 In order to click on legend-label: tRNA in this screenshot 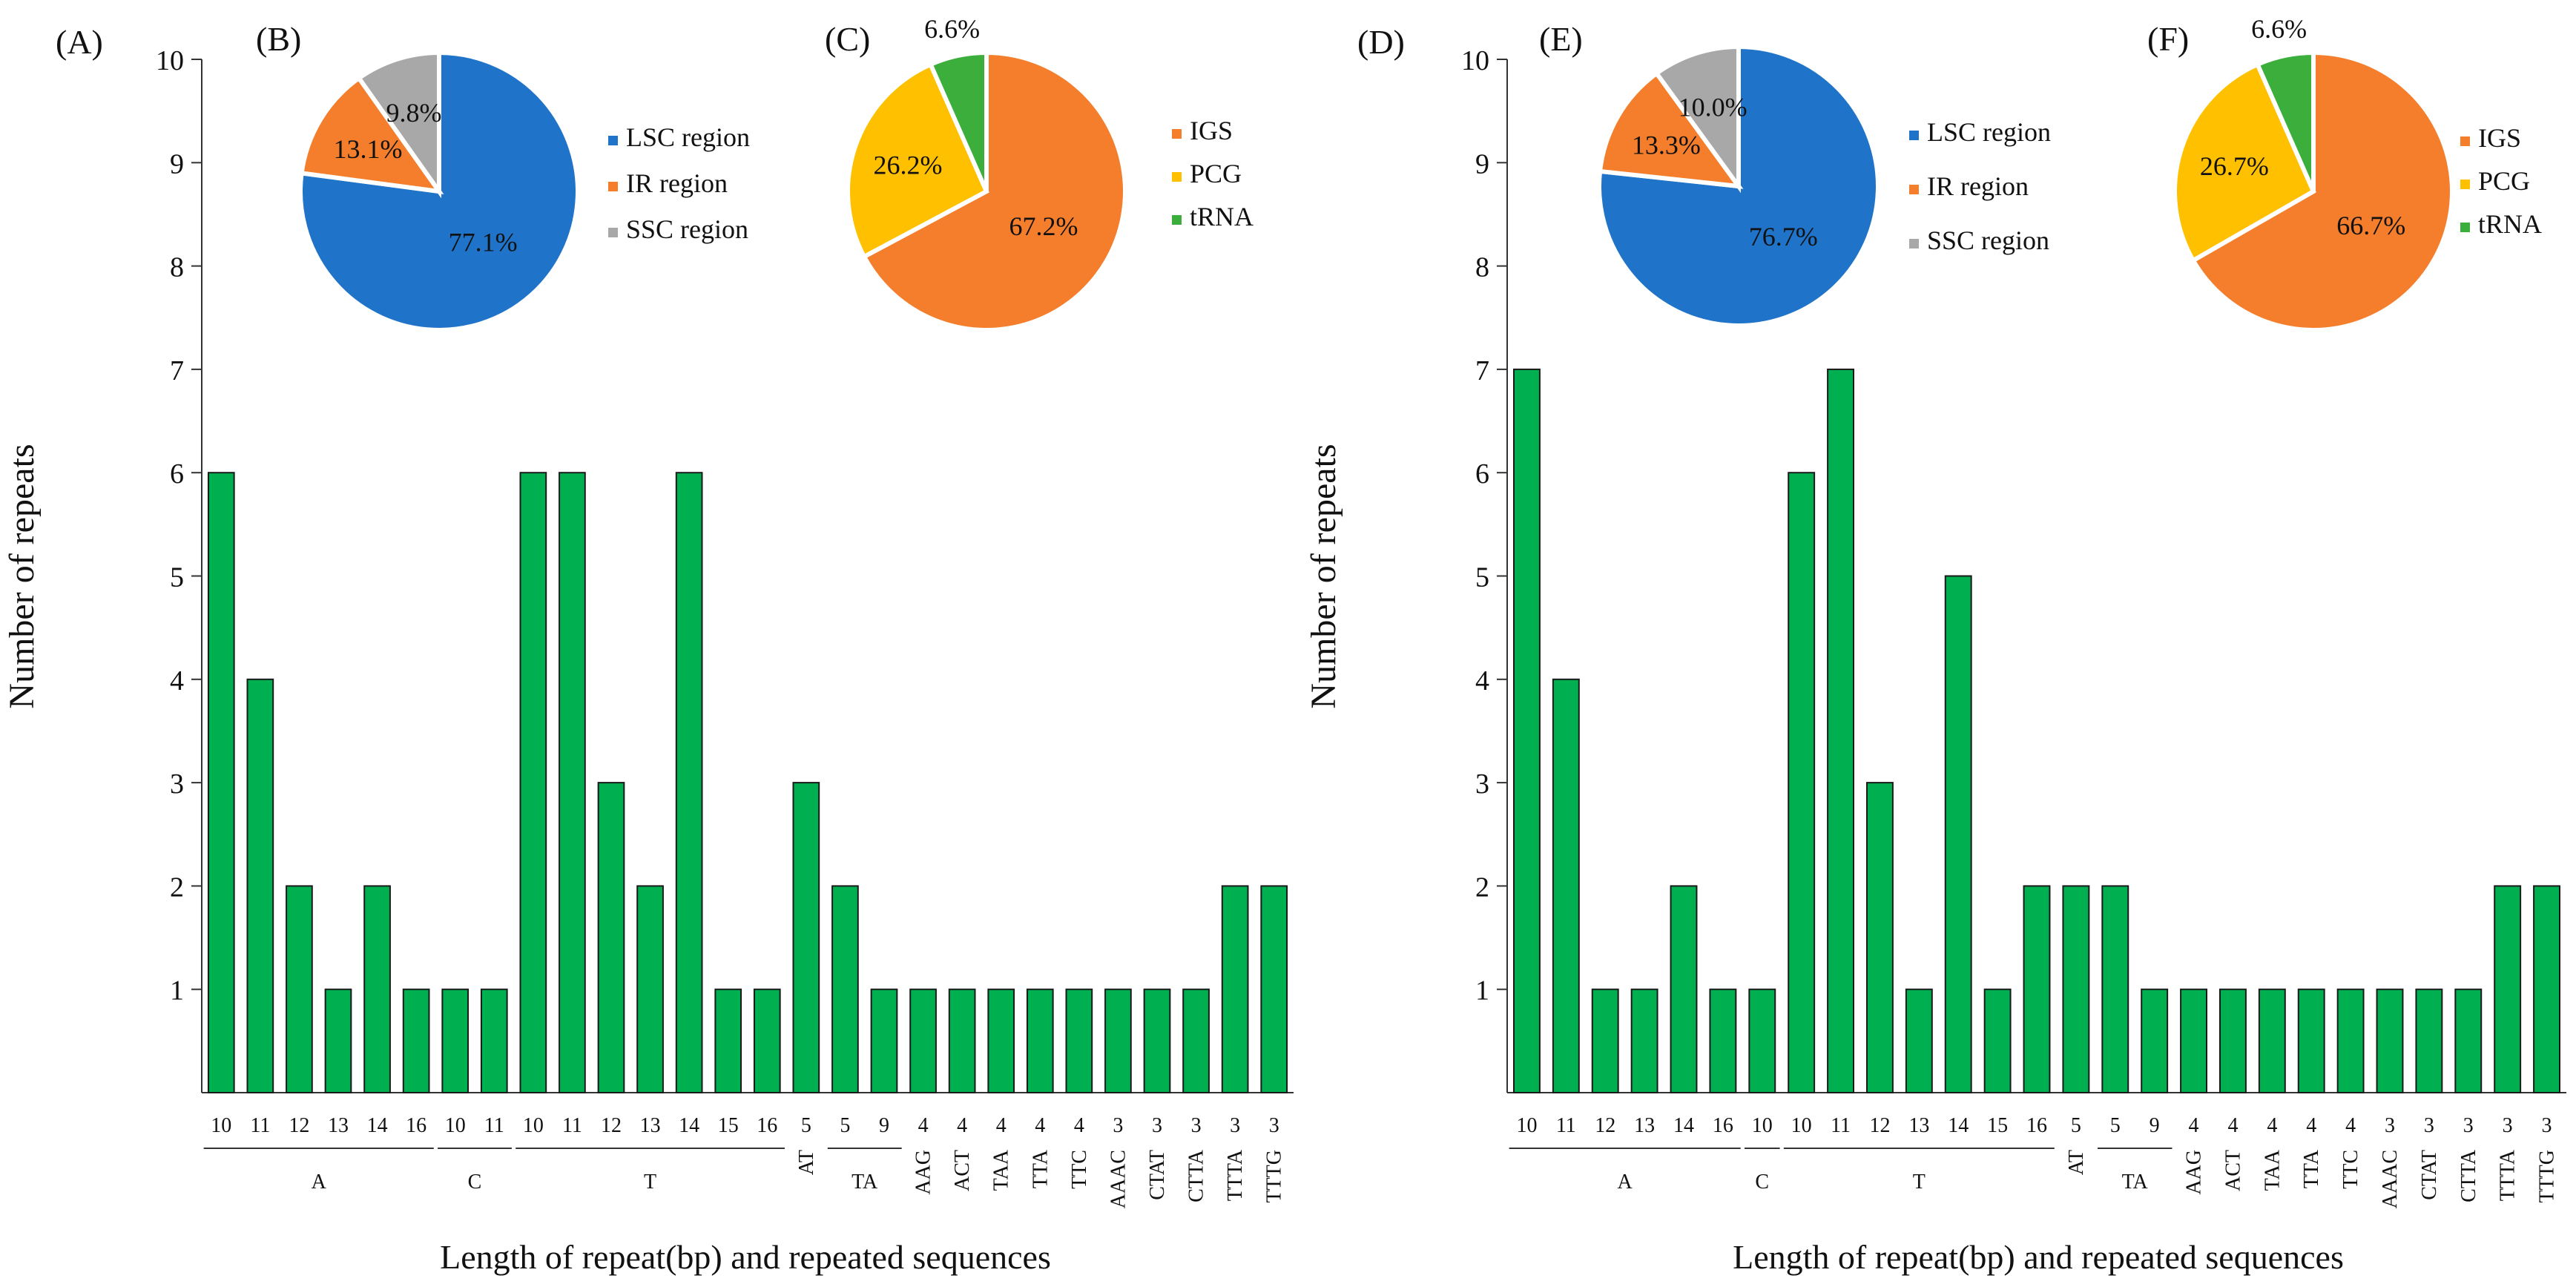, I will do `click(1222, 216)`.